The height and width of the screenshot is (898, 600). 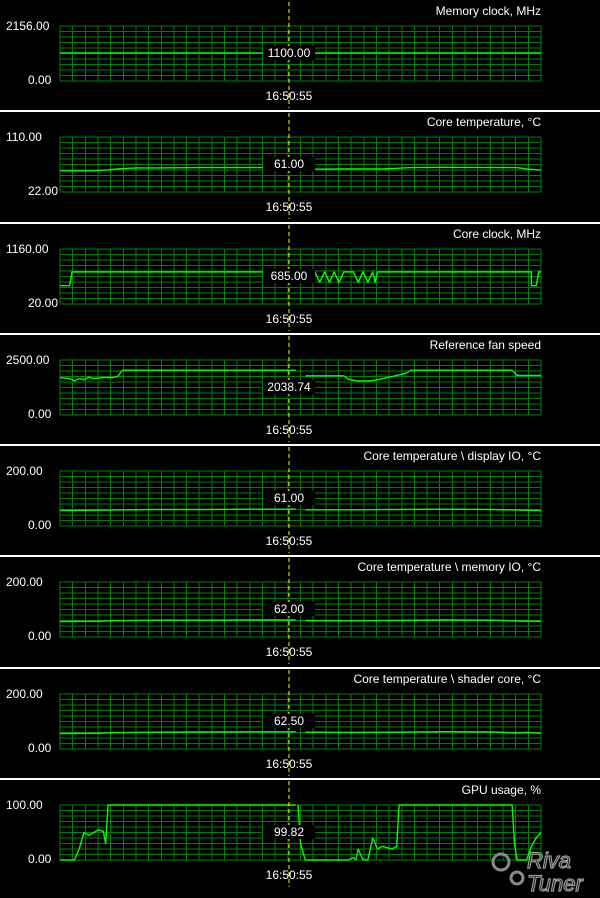 I want to click on panel-title: Core temperature \ display IO, °C, so click(x=452, y=456).